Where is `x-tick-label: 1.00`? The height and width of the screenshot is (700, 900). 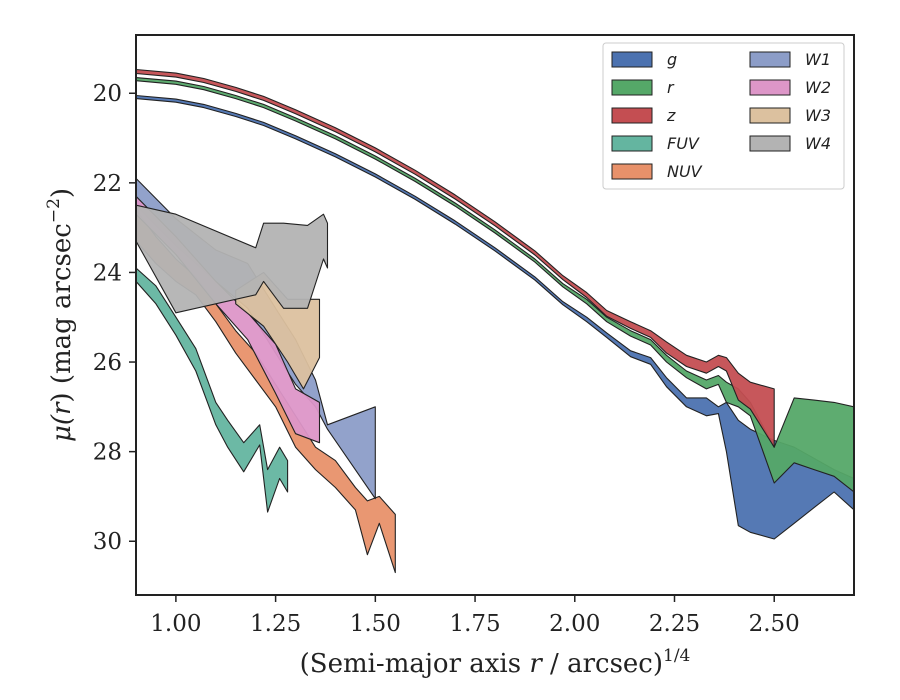
x-tick-label: 1.00 is located at coordinates (175, 624).